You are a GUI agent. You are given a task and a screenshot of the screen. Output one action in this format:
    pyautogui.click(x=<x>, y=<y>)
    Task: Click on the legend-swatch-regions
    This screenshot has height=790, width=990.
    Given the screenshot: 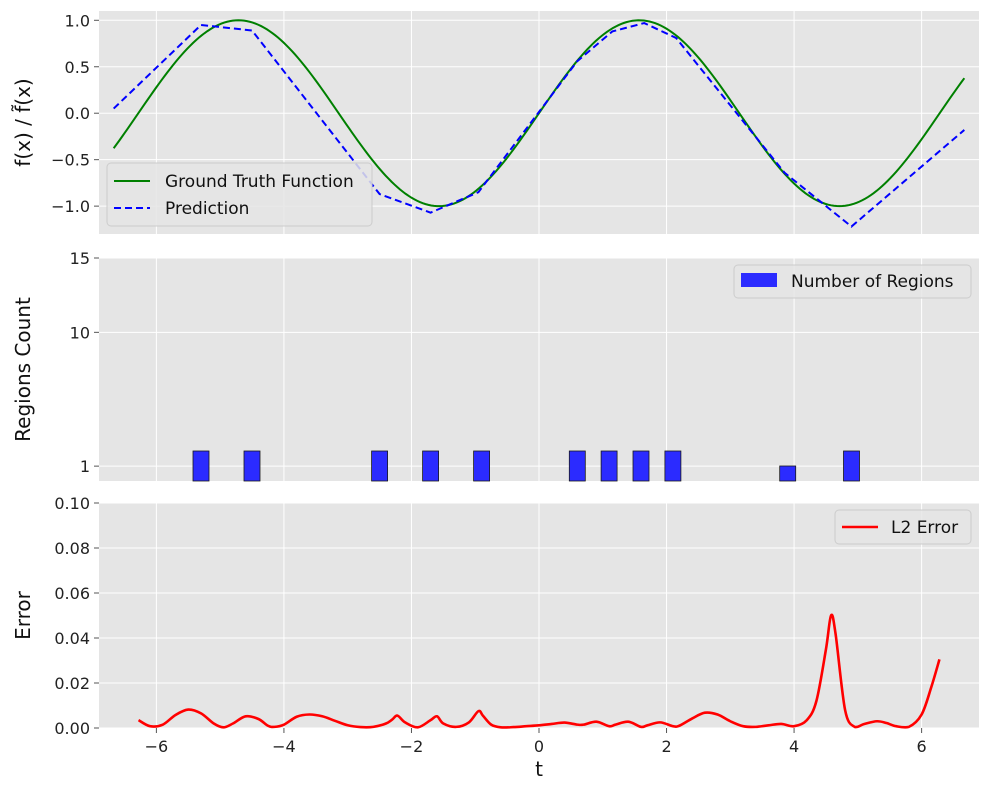 What is the action you would take?
    pyautogui.click(x=759, y=280)
    